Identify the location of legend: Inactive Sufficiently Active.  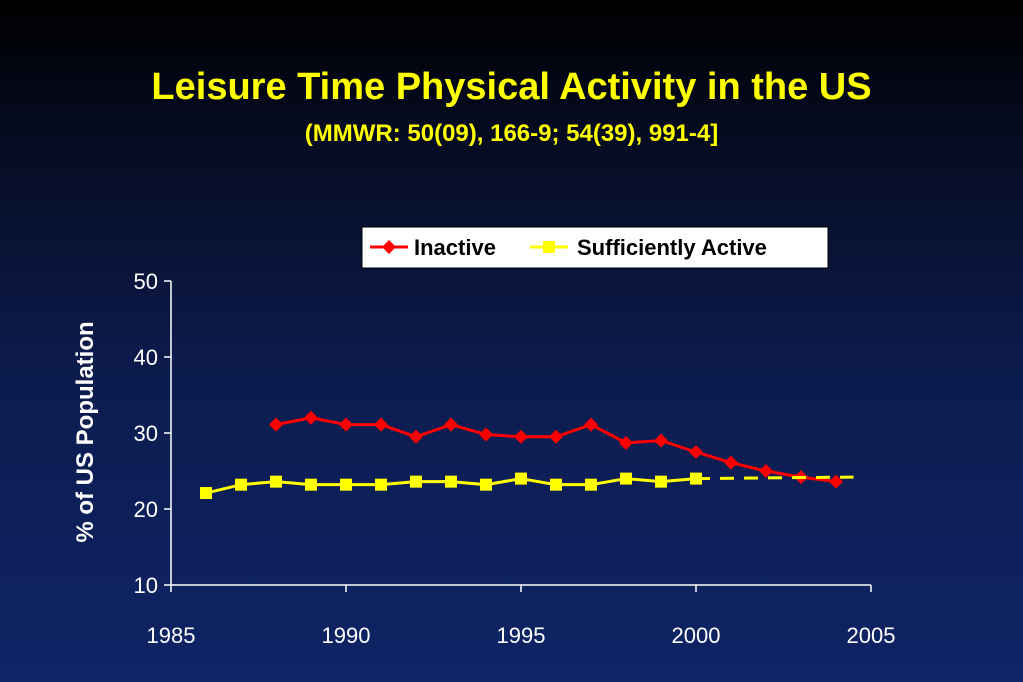
(595, 247).